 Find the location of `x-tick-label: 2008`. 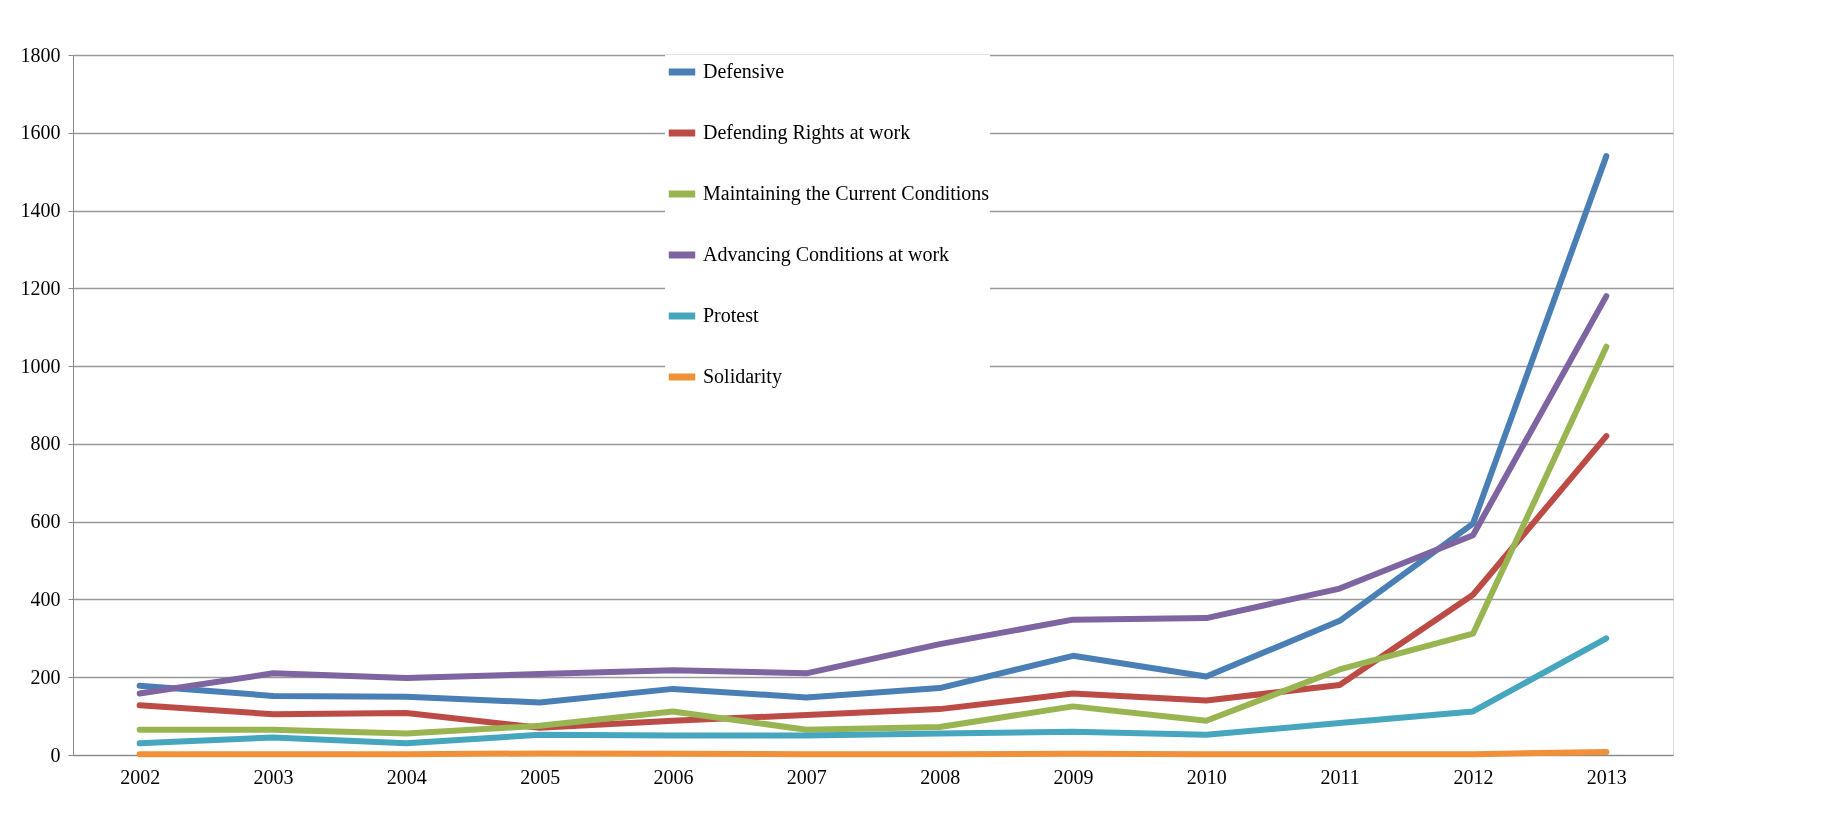

x-tick-label: 2008 is located at coordinates (940, 776).